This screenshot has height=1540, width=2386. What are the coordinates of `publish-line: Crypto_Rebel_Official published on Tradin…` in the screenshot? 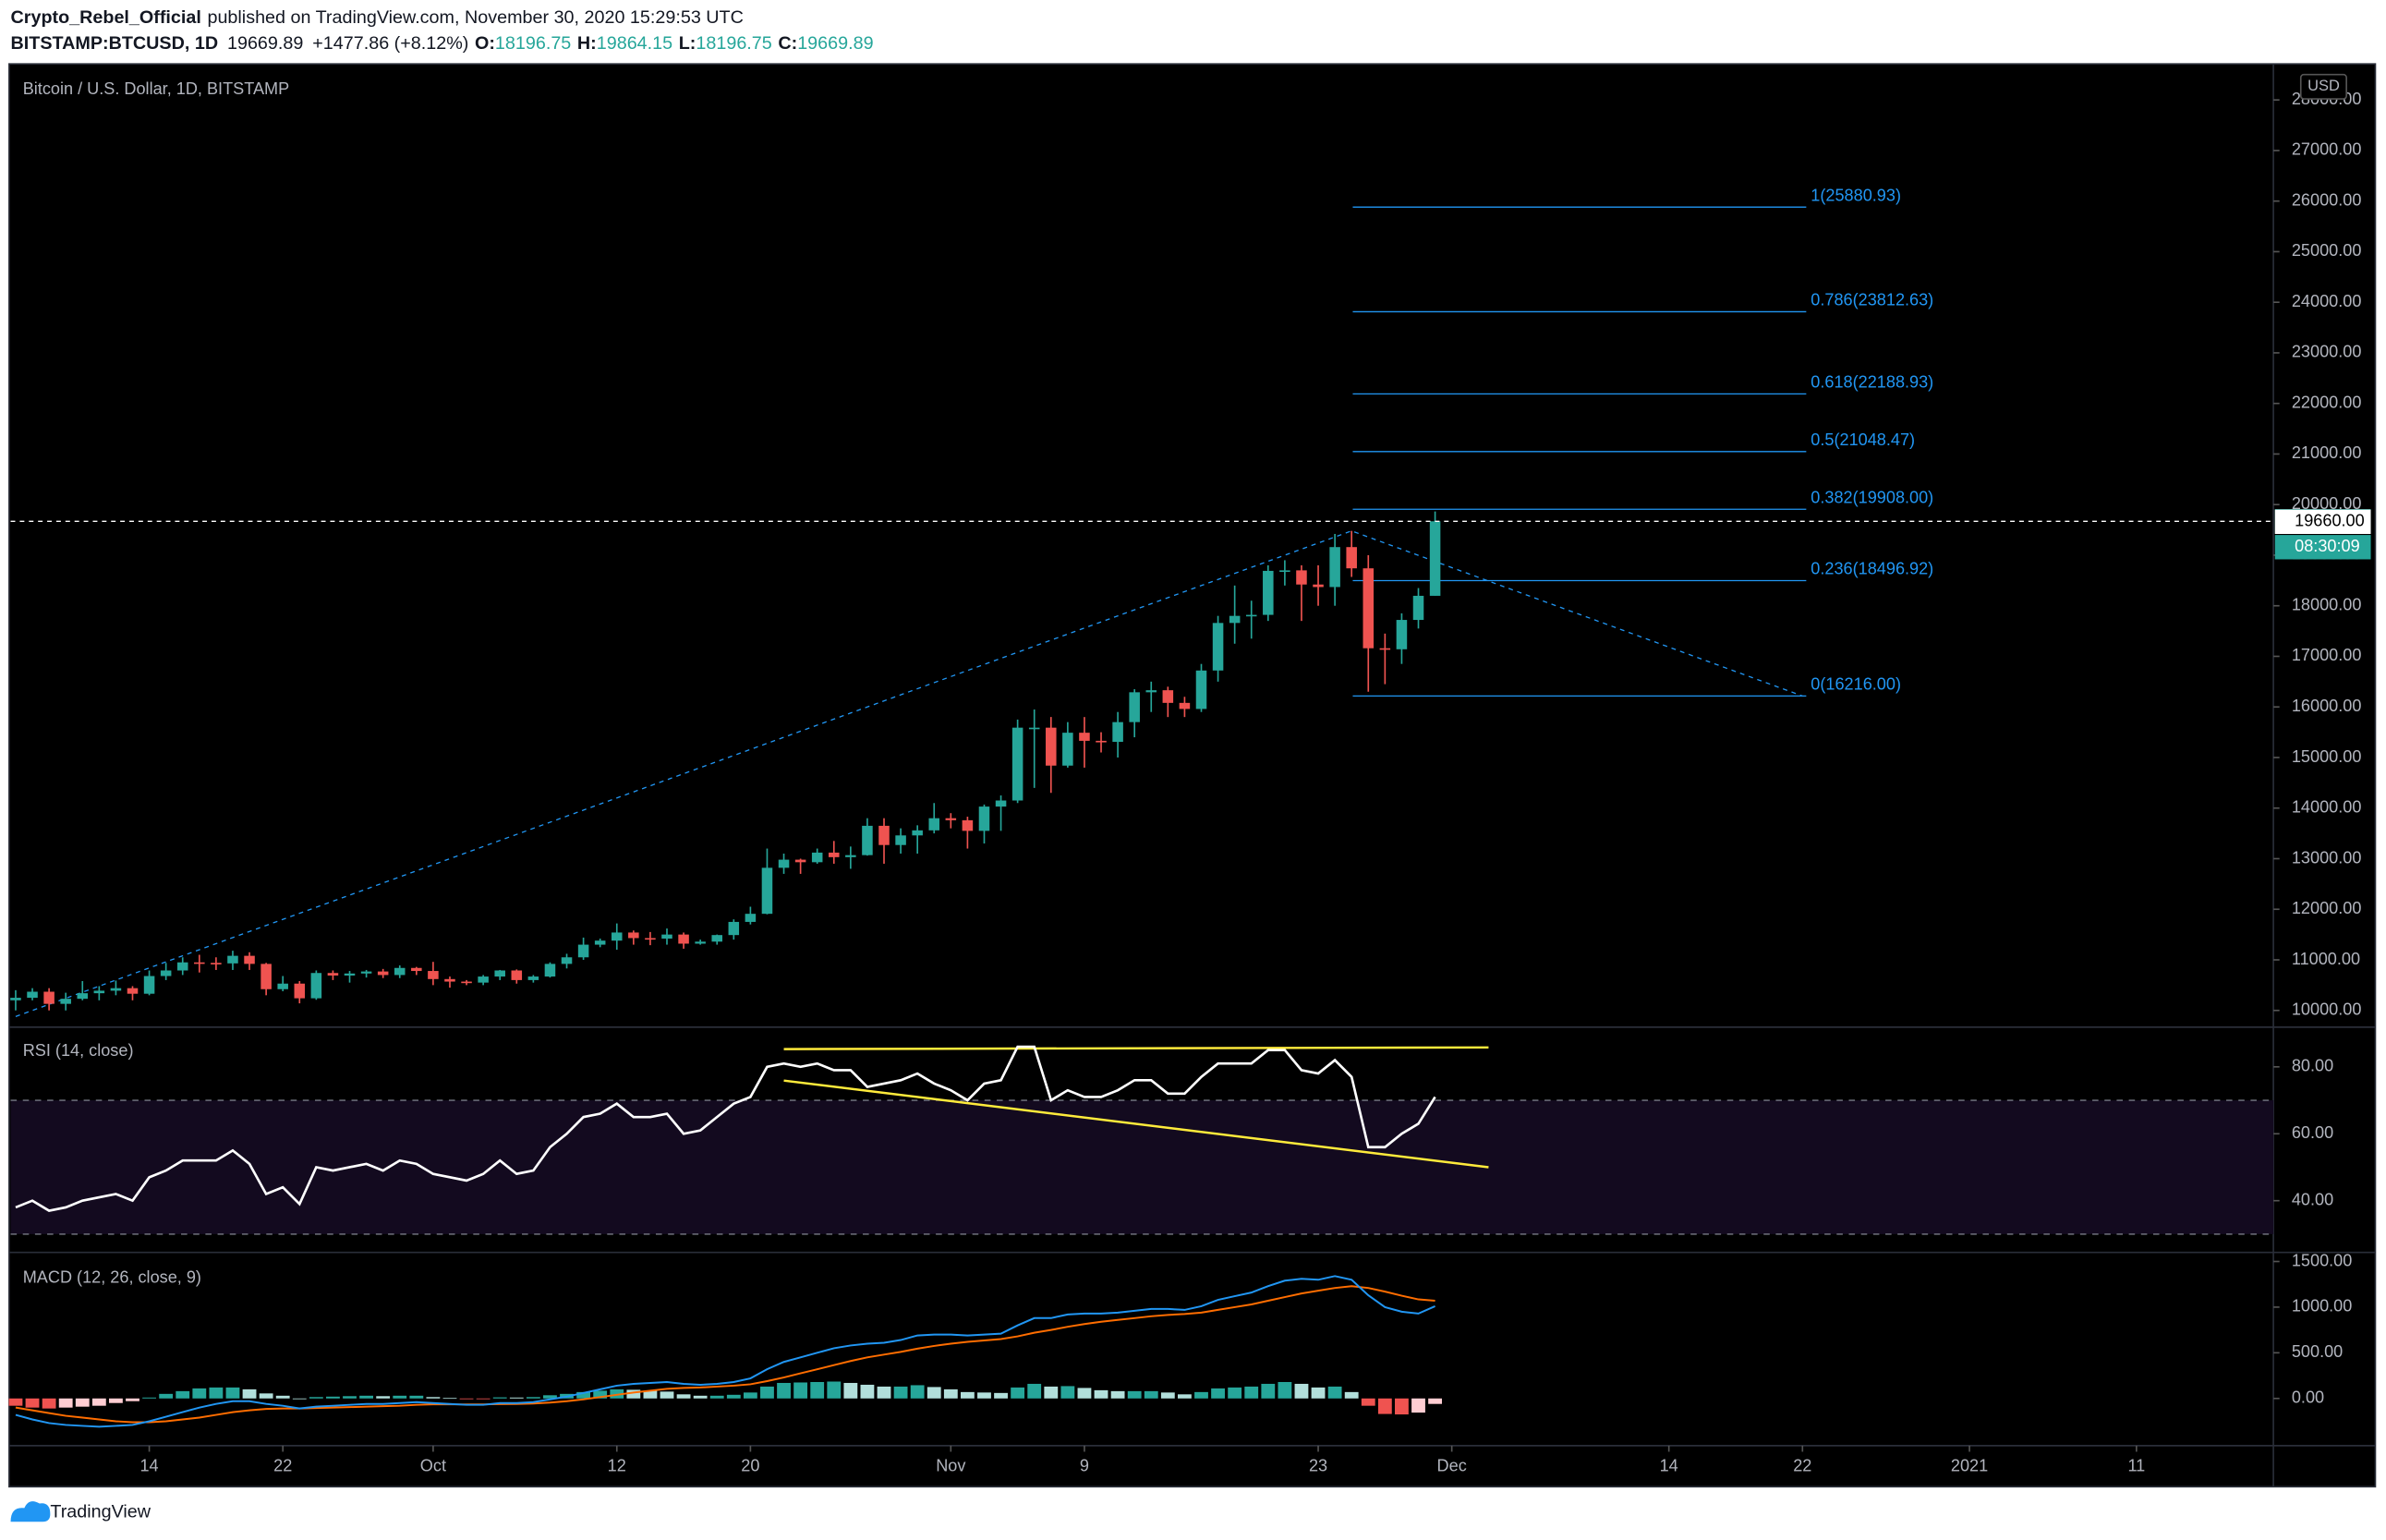 It's located at (377, 17).